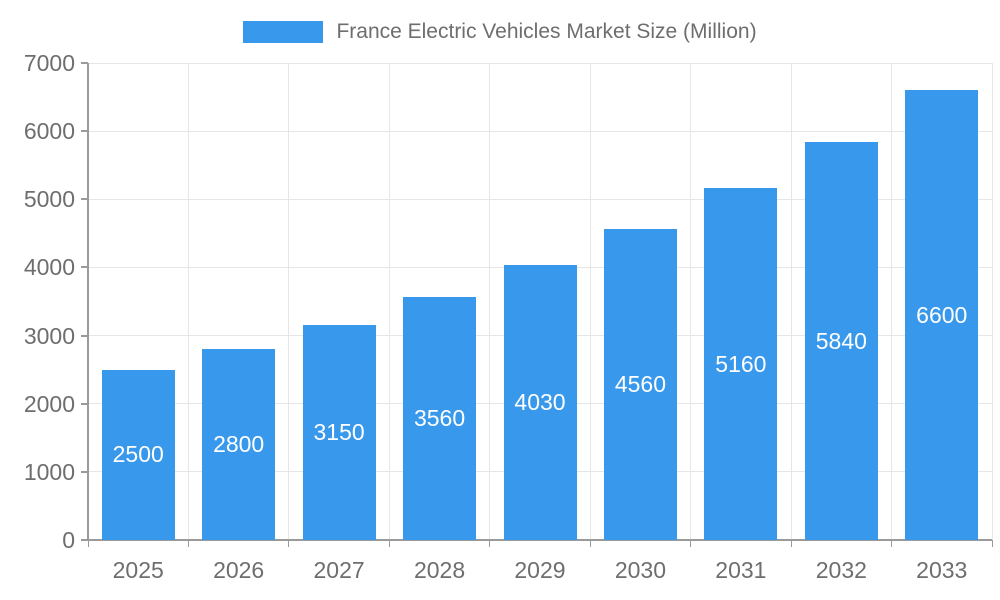 This screenshot has height=600, width=1000. I want to click on bar: 5160, so click(741, 364).